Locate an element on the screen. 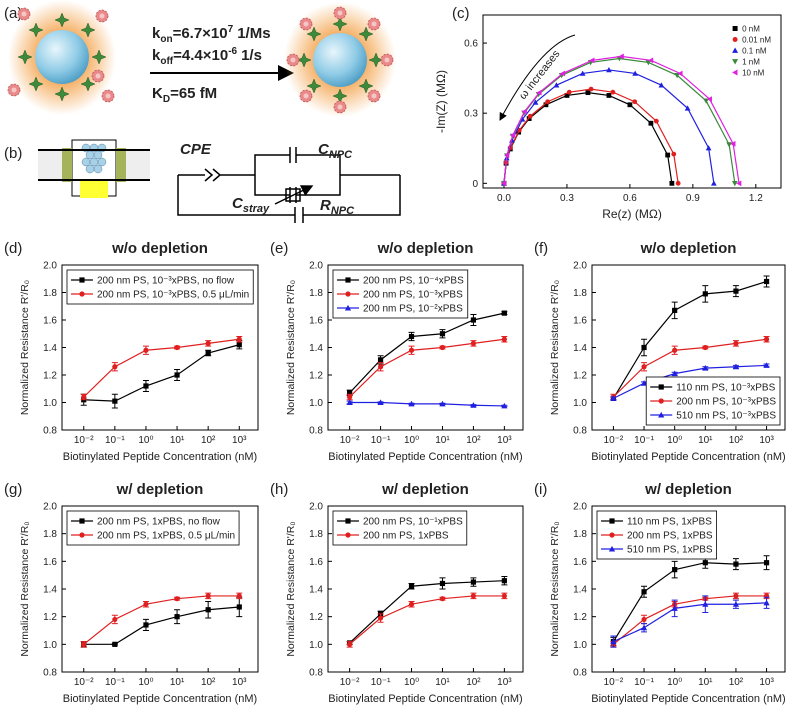  y-tick-label: 0 is located at coordinates (475, 184).